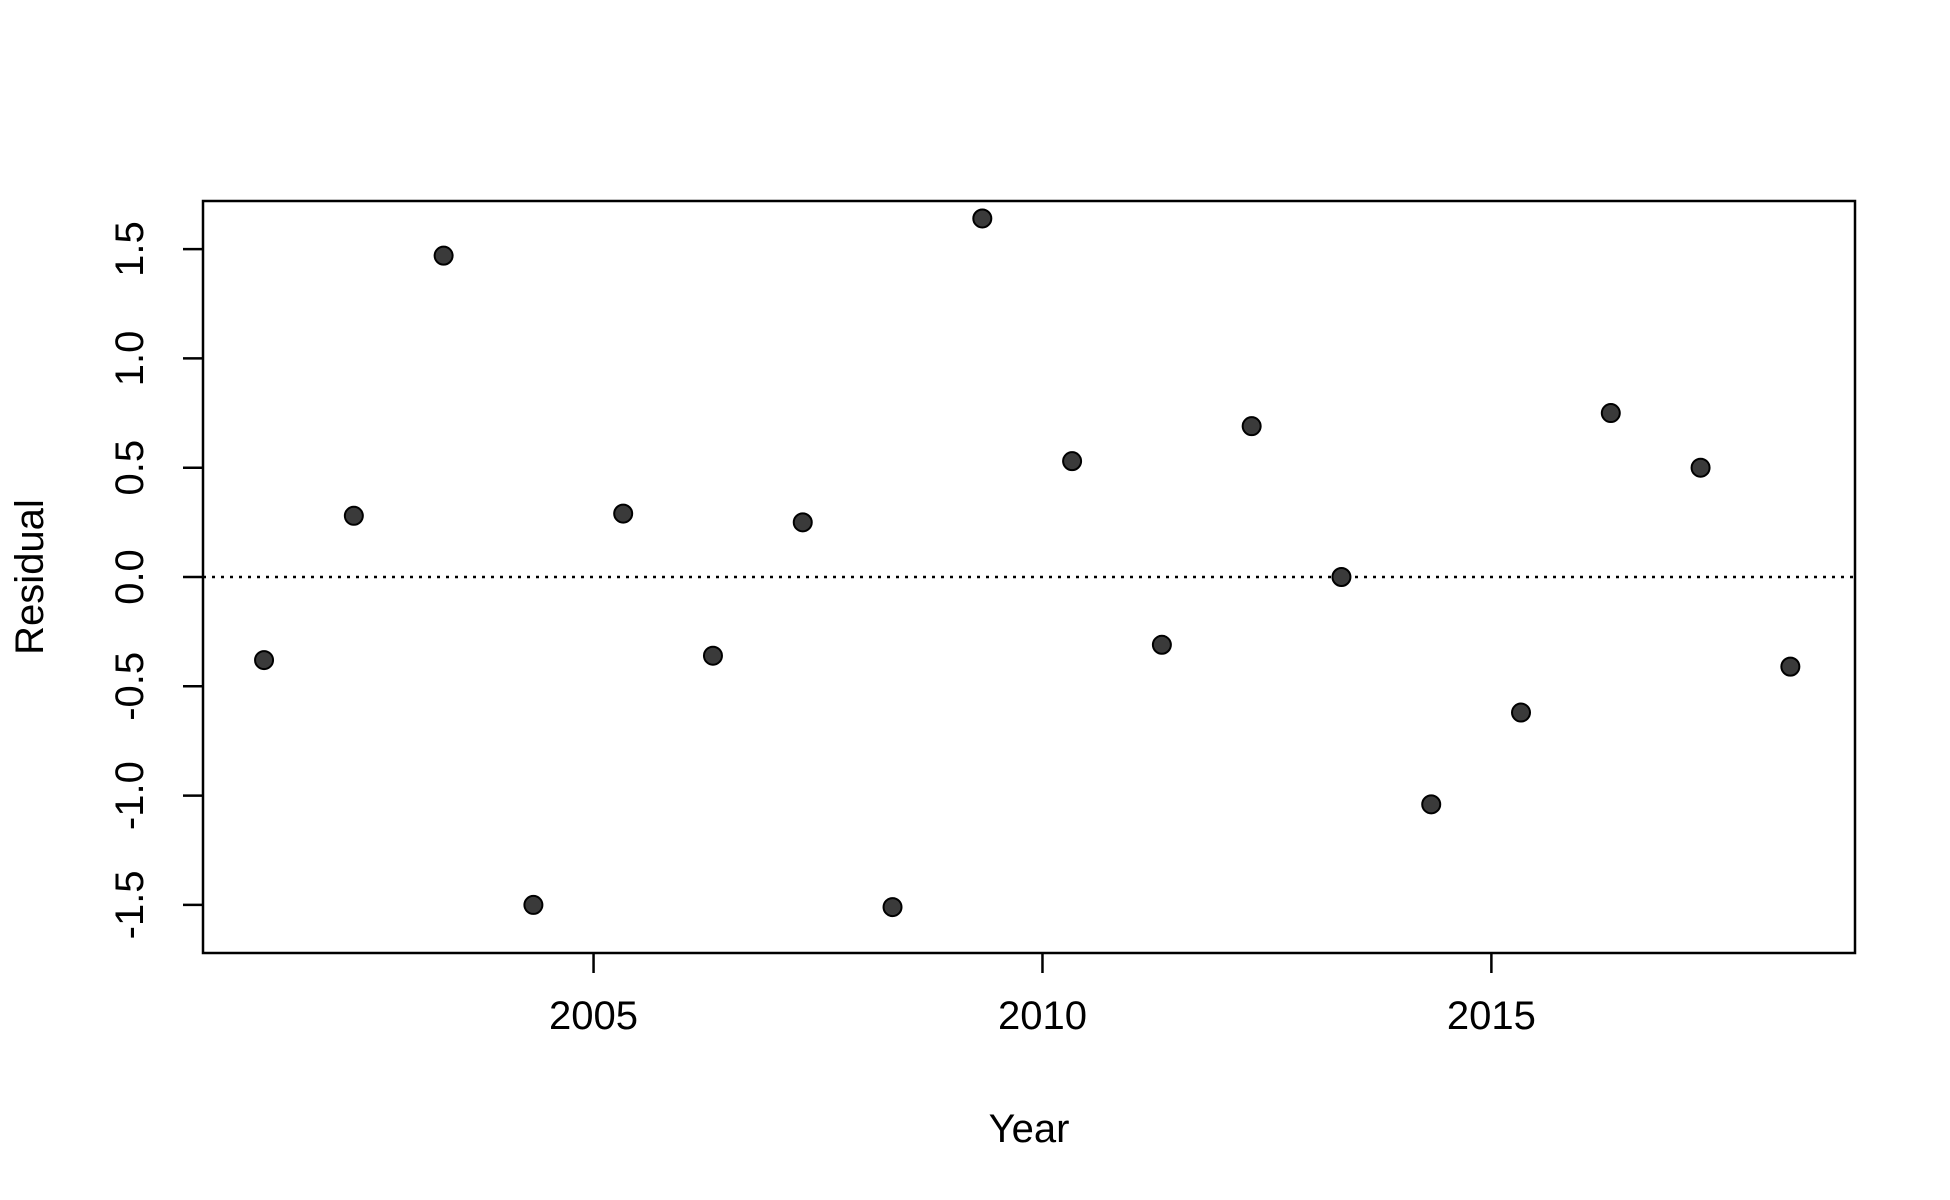  What do you see at coordinates (1491, 1016) in the screenshot?
I see `x-tick-label: 2015` at bounding box center [1491, 1016].